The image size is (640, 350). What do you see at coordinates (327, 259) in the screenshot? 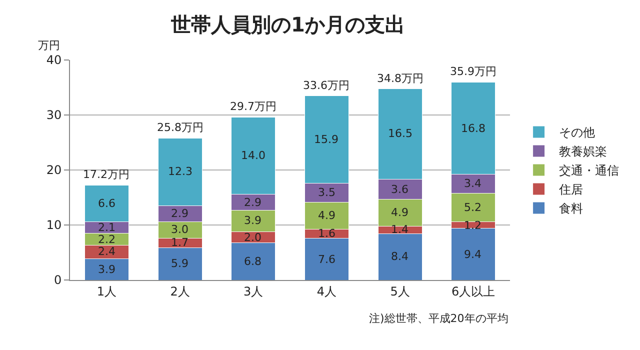
I see `data-label: 7.6` at bounding box center [327, 259].